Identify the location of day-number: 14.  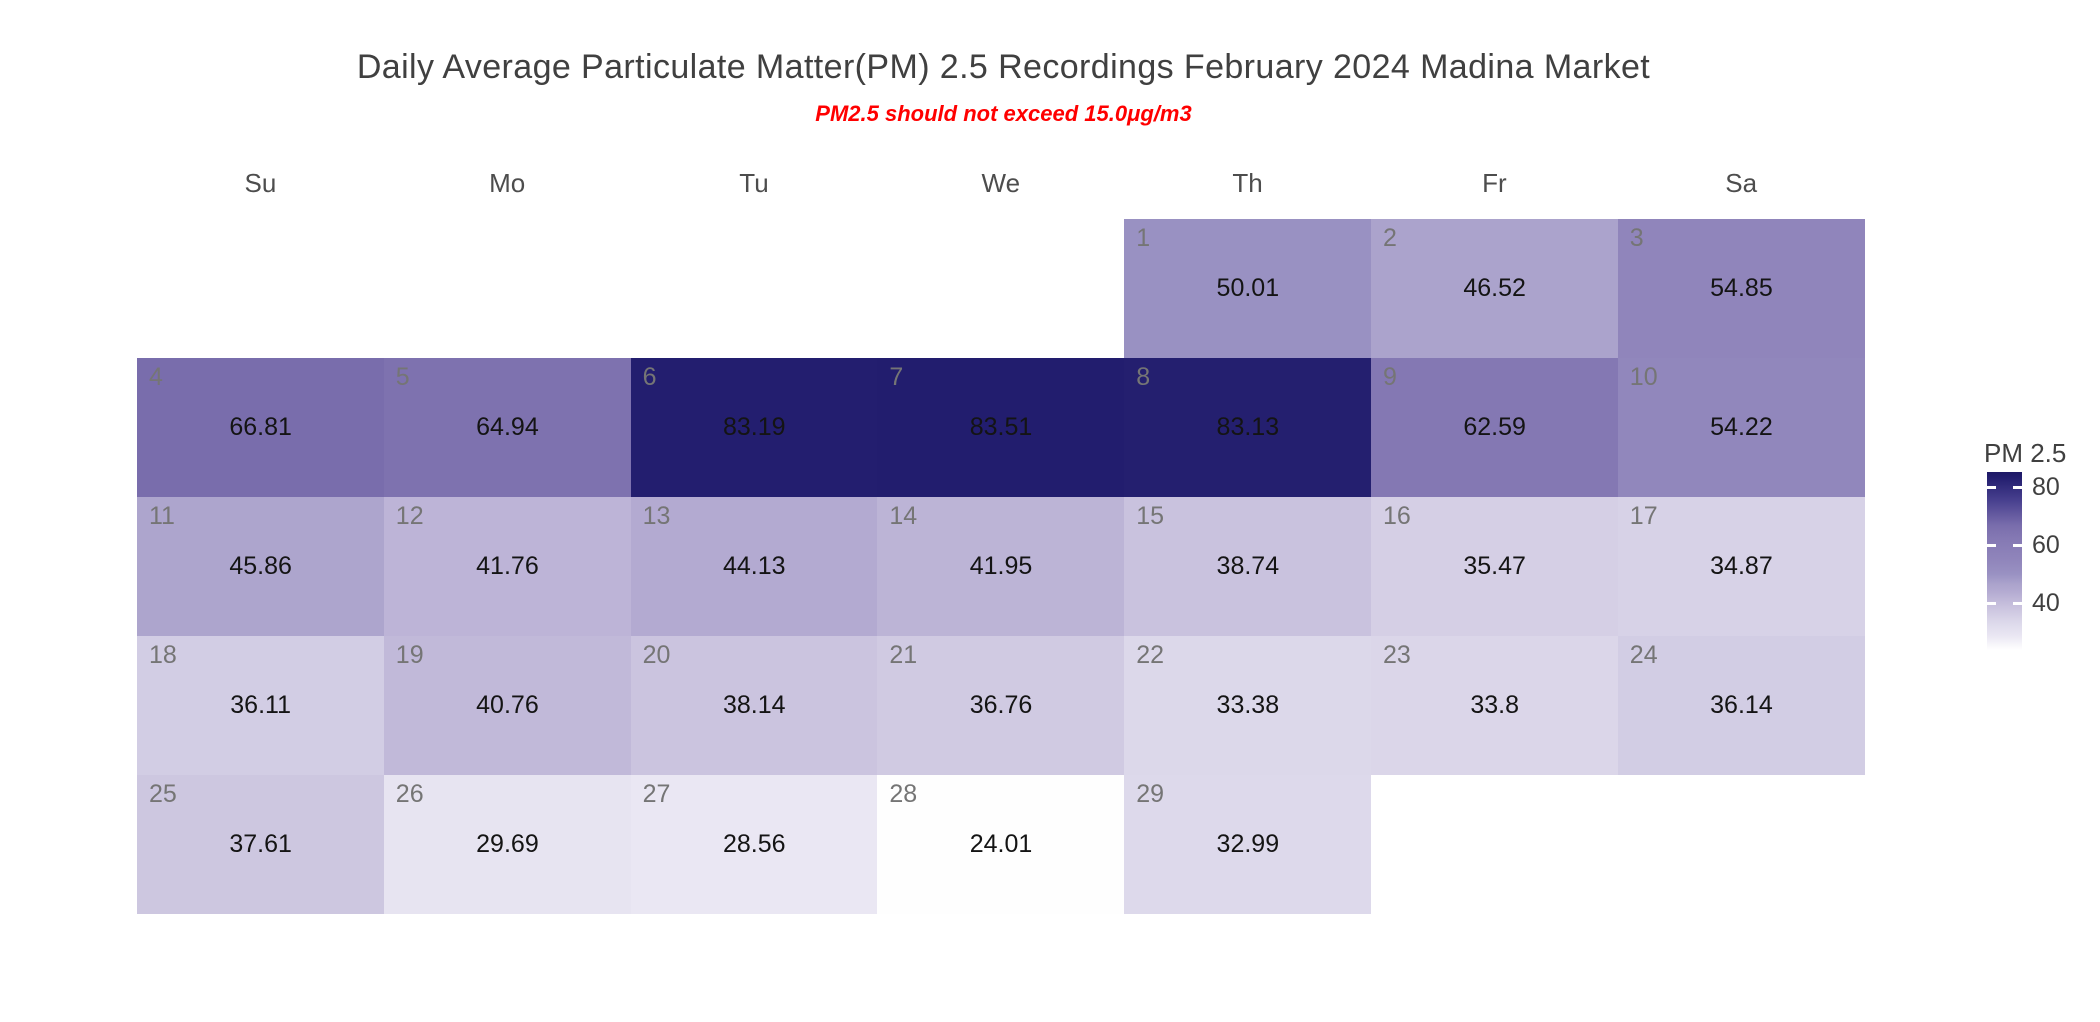
(903, 515).